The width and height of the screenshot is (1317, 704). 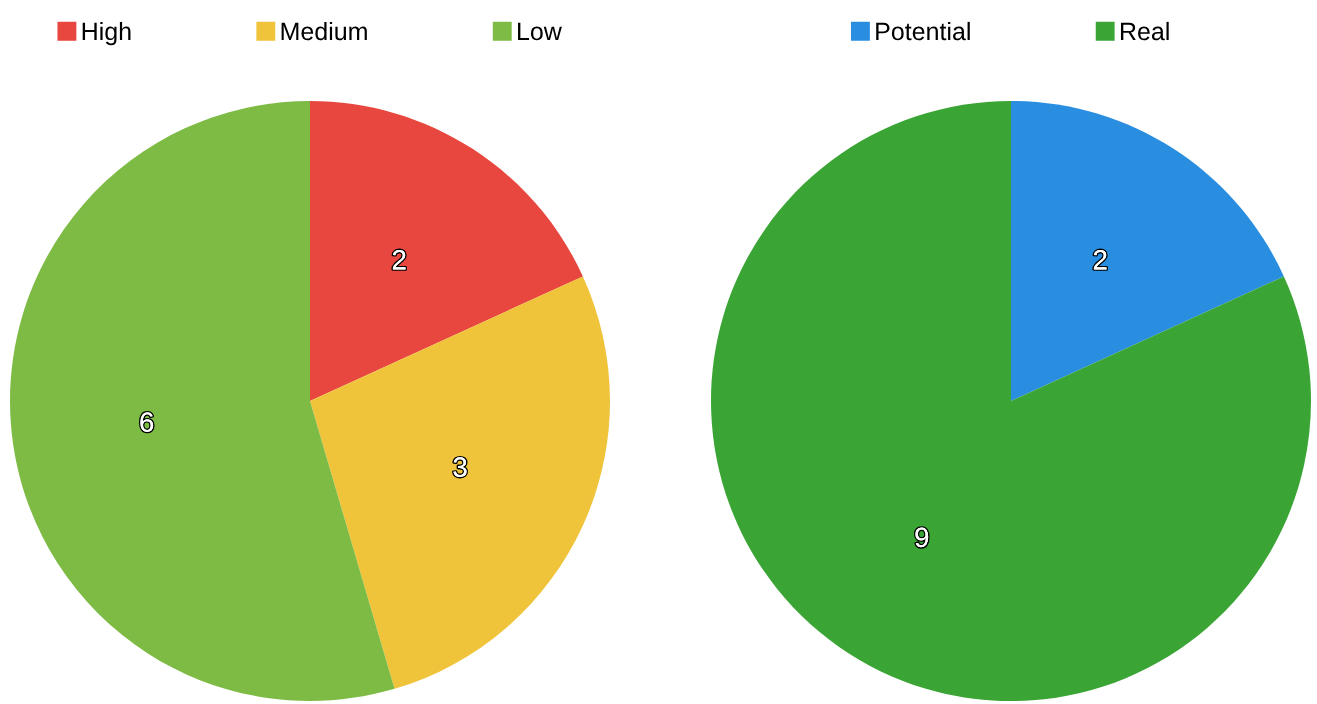 I want to click on data-label: 6, so click(x=147, y=422).